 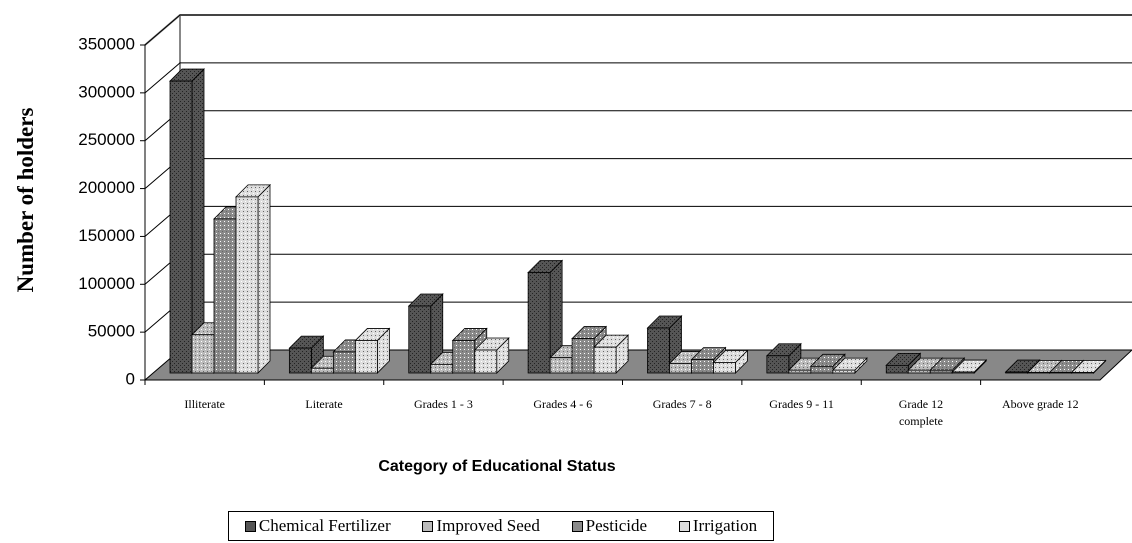 What do you see at coordinates (324, 404) in the screenshot?
I see `x-tick-label: Literate` at bounding box center [324, 404].